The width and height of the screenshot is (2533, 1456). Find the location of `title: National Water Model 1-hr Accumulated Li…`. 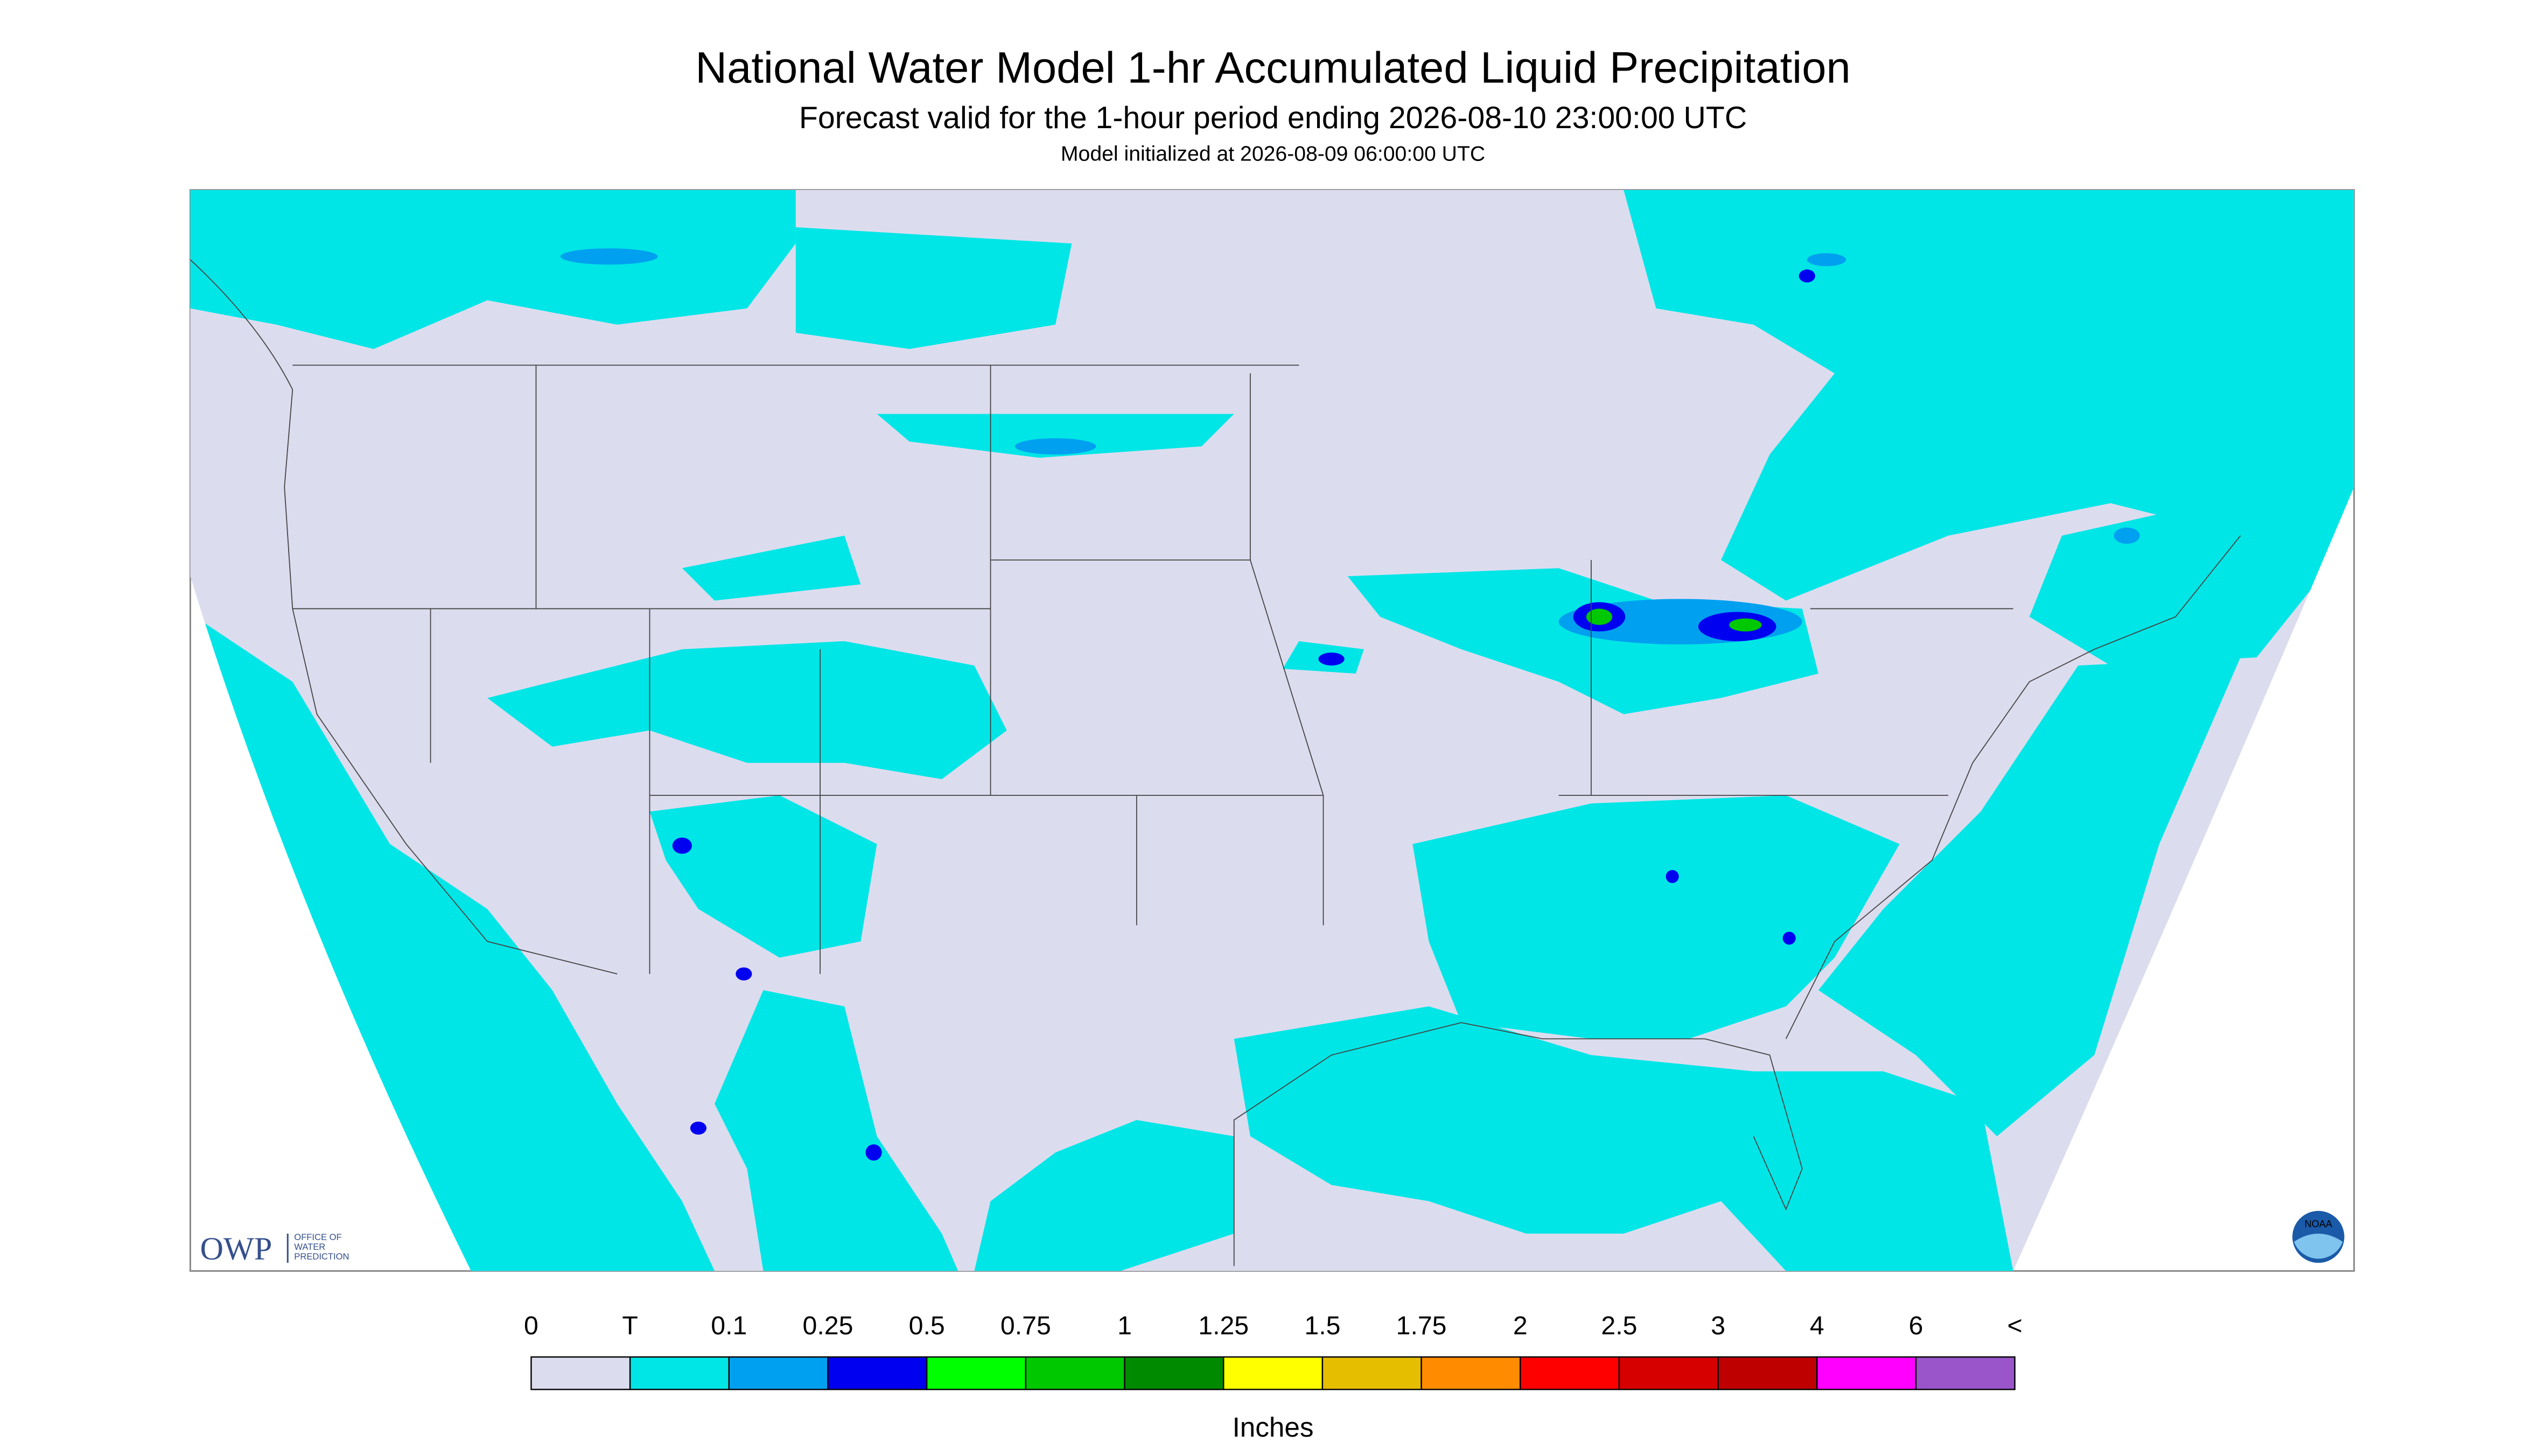

title: National Water Model 1-hr Accumulated Li… is located at coordinates (1272, 68).